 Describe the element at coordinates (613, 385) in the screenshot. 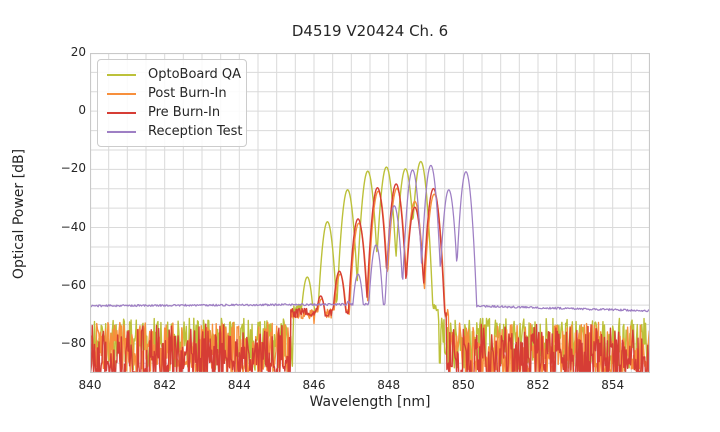

I see `x-tick-label: 854` at that location.